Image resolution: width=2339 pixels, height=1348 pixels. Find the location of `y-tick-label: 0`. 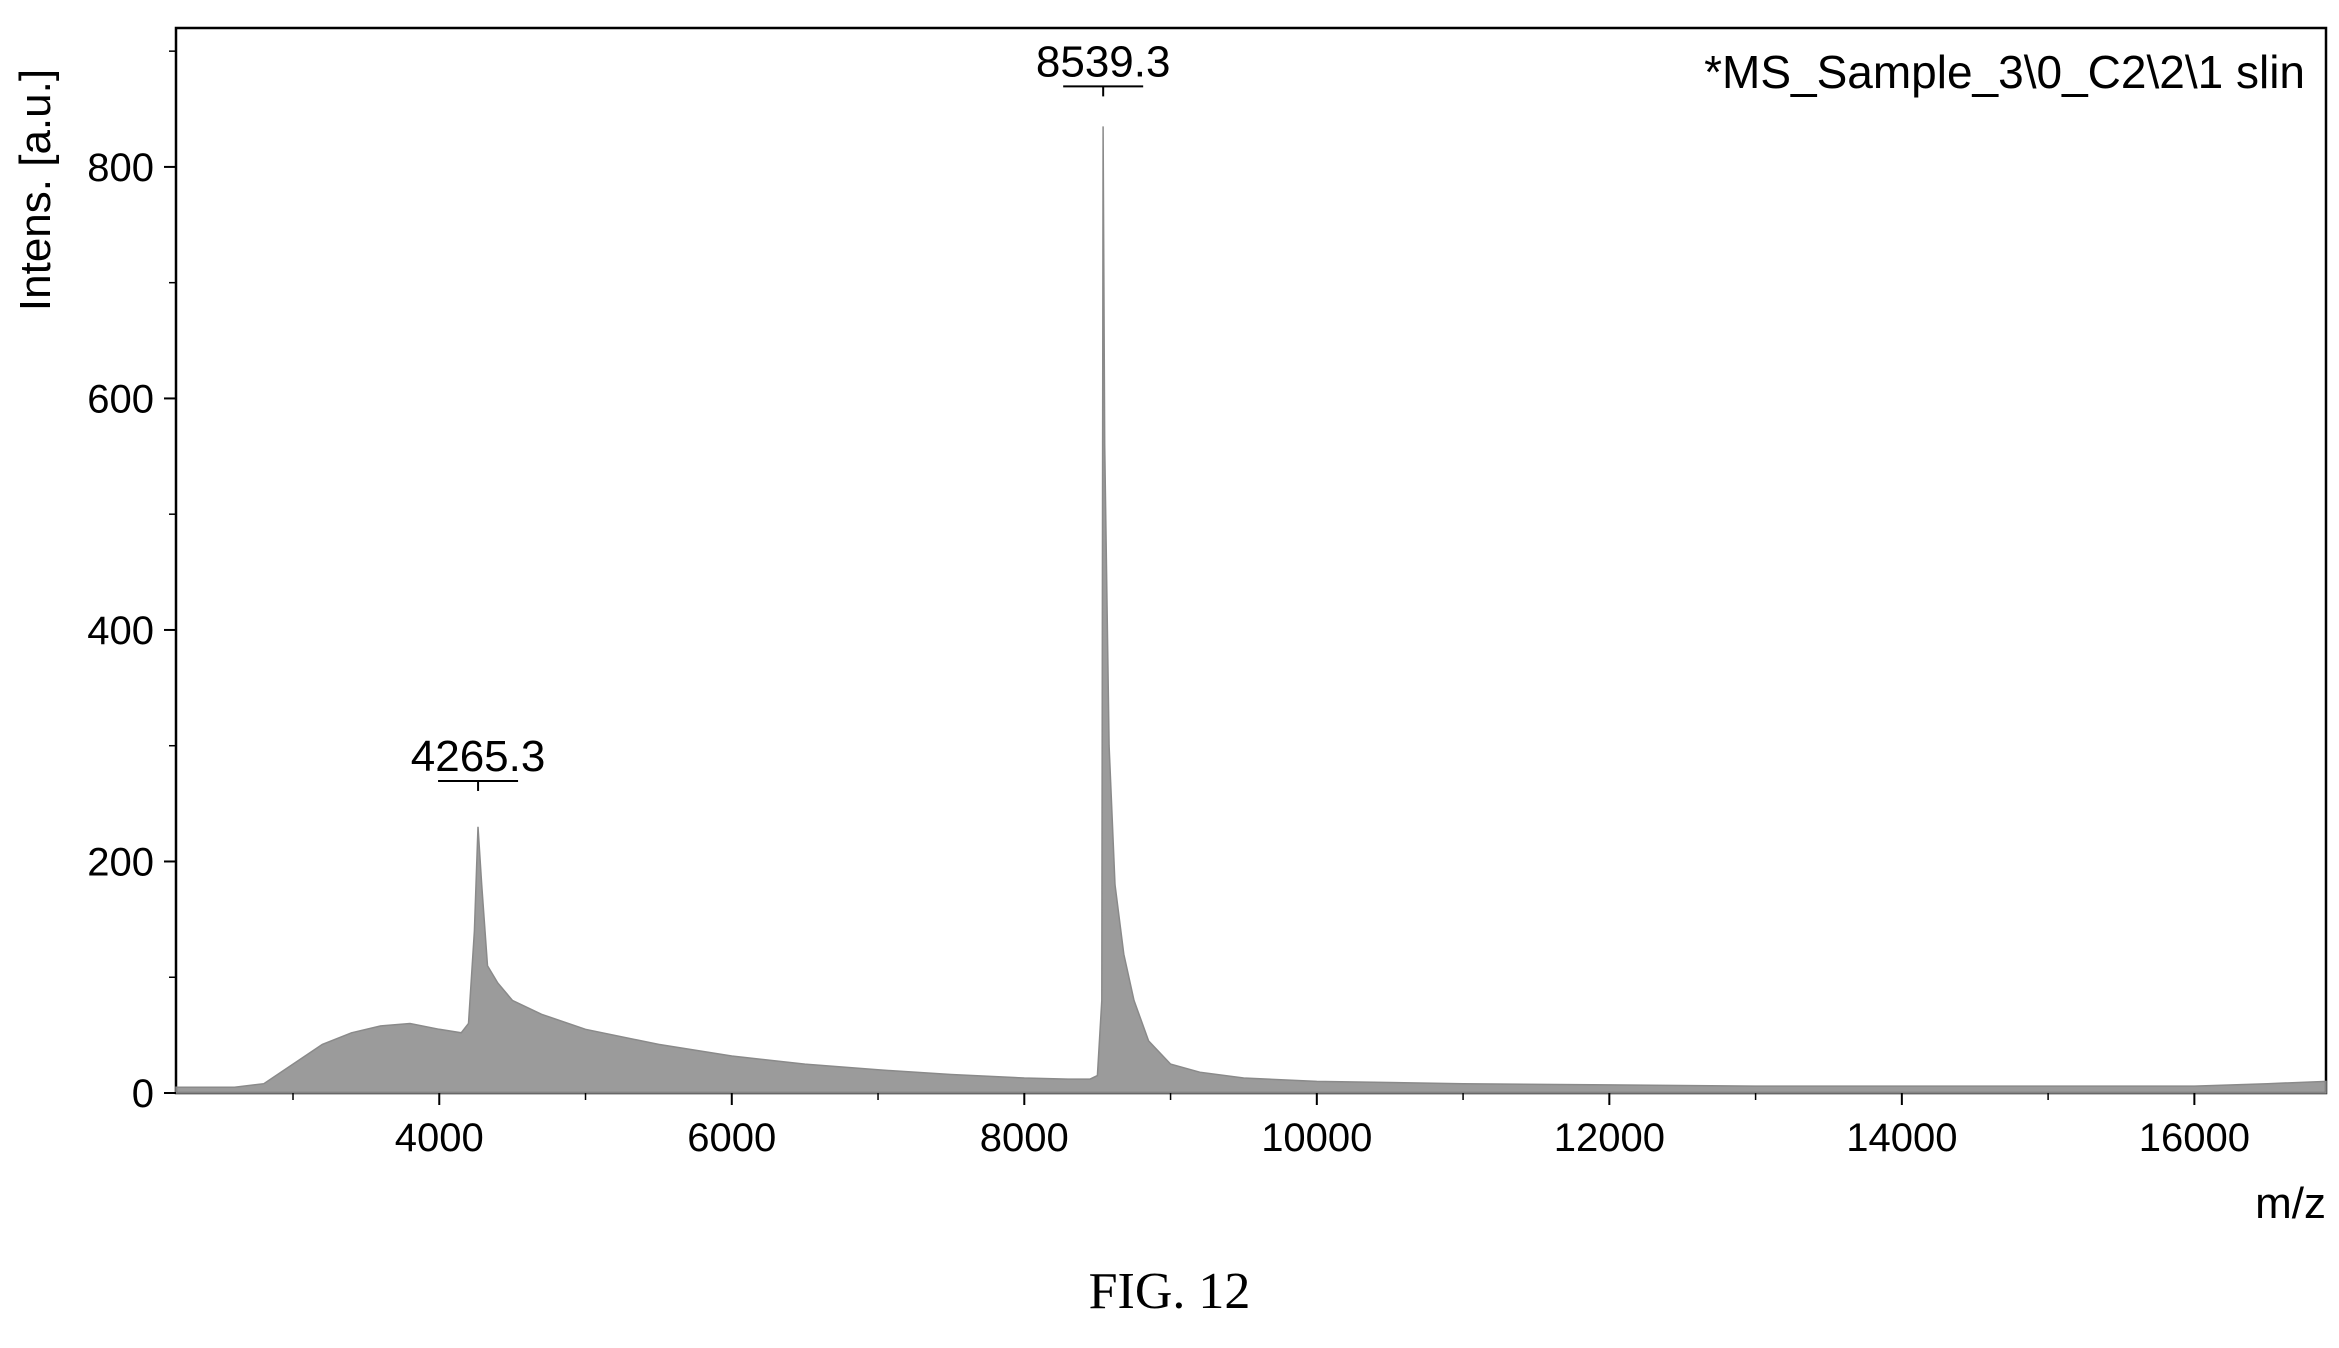

y-tick-label: 0 is located at coordinates (143, 1094).